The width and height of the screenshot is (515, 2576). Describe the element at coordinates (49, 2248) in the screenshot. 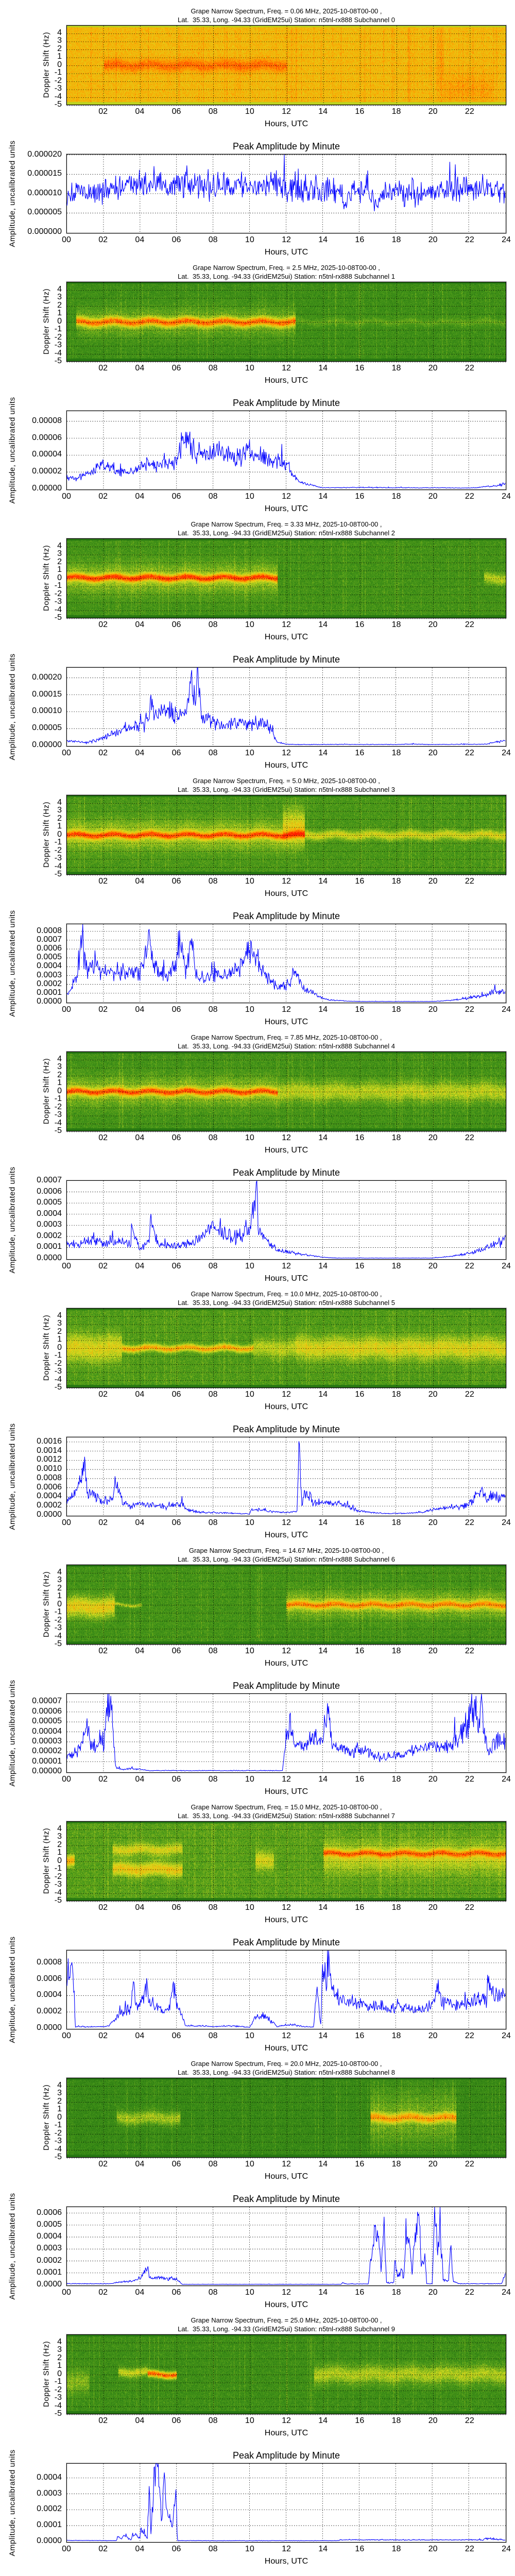

I see `line-chart-ytick-label: 0.0003` at that location.